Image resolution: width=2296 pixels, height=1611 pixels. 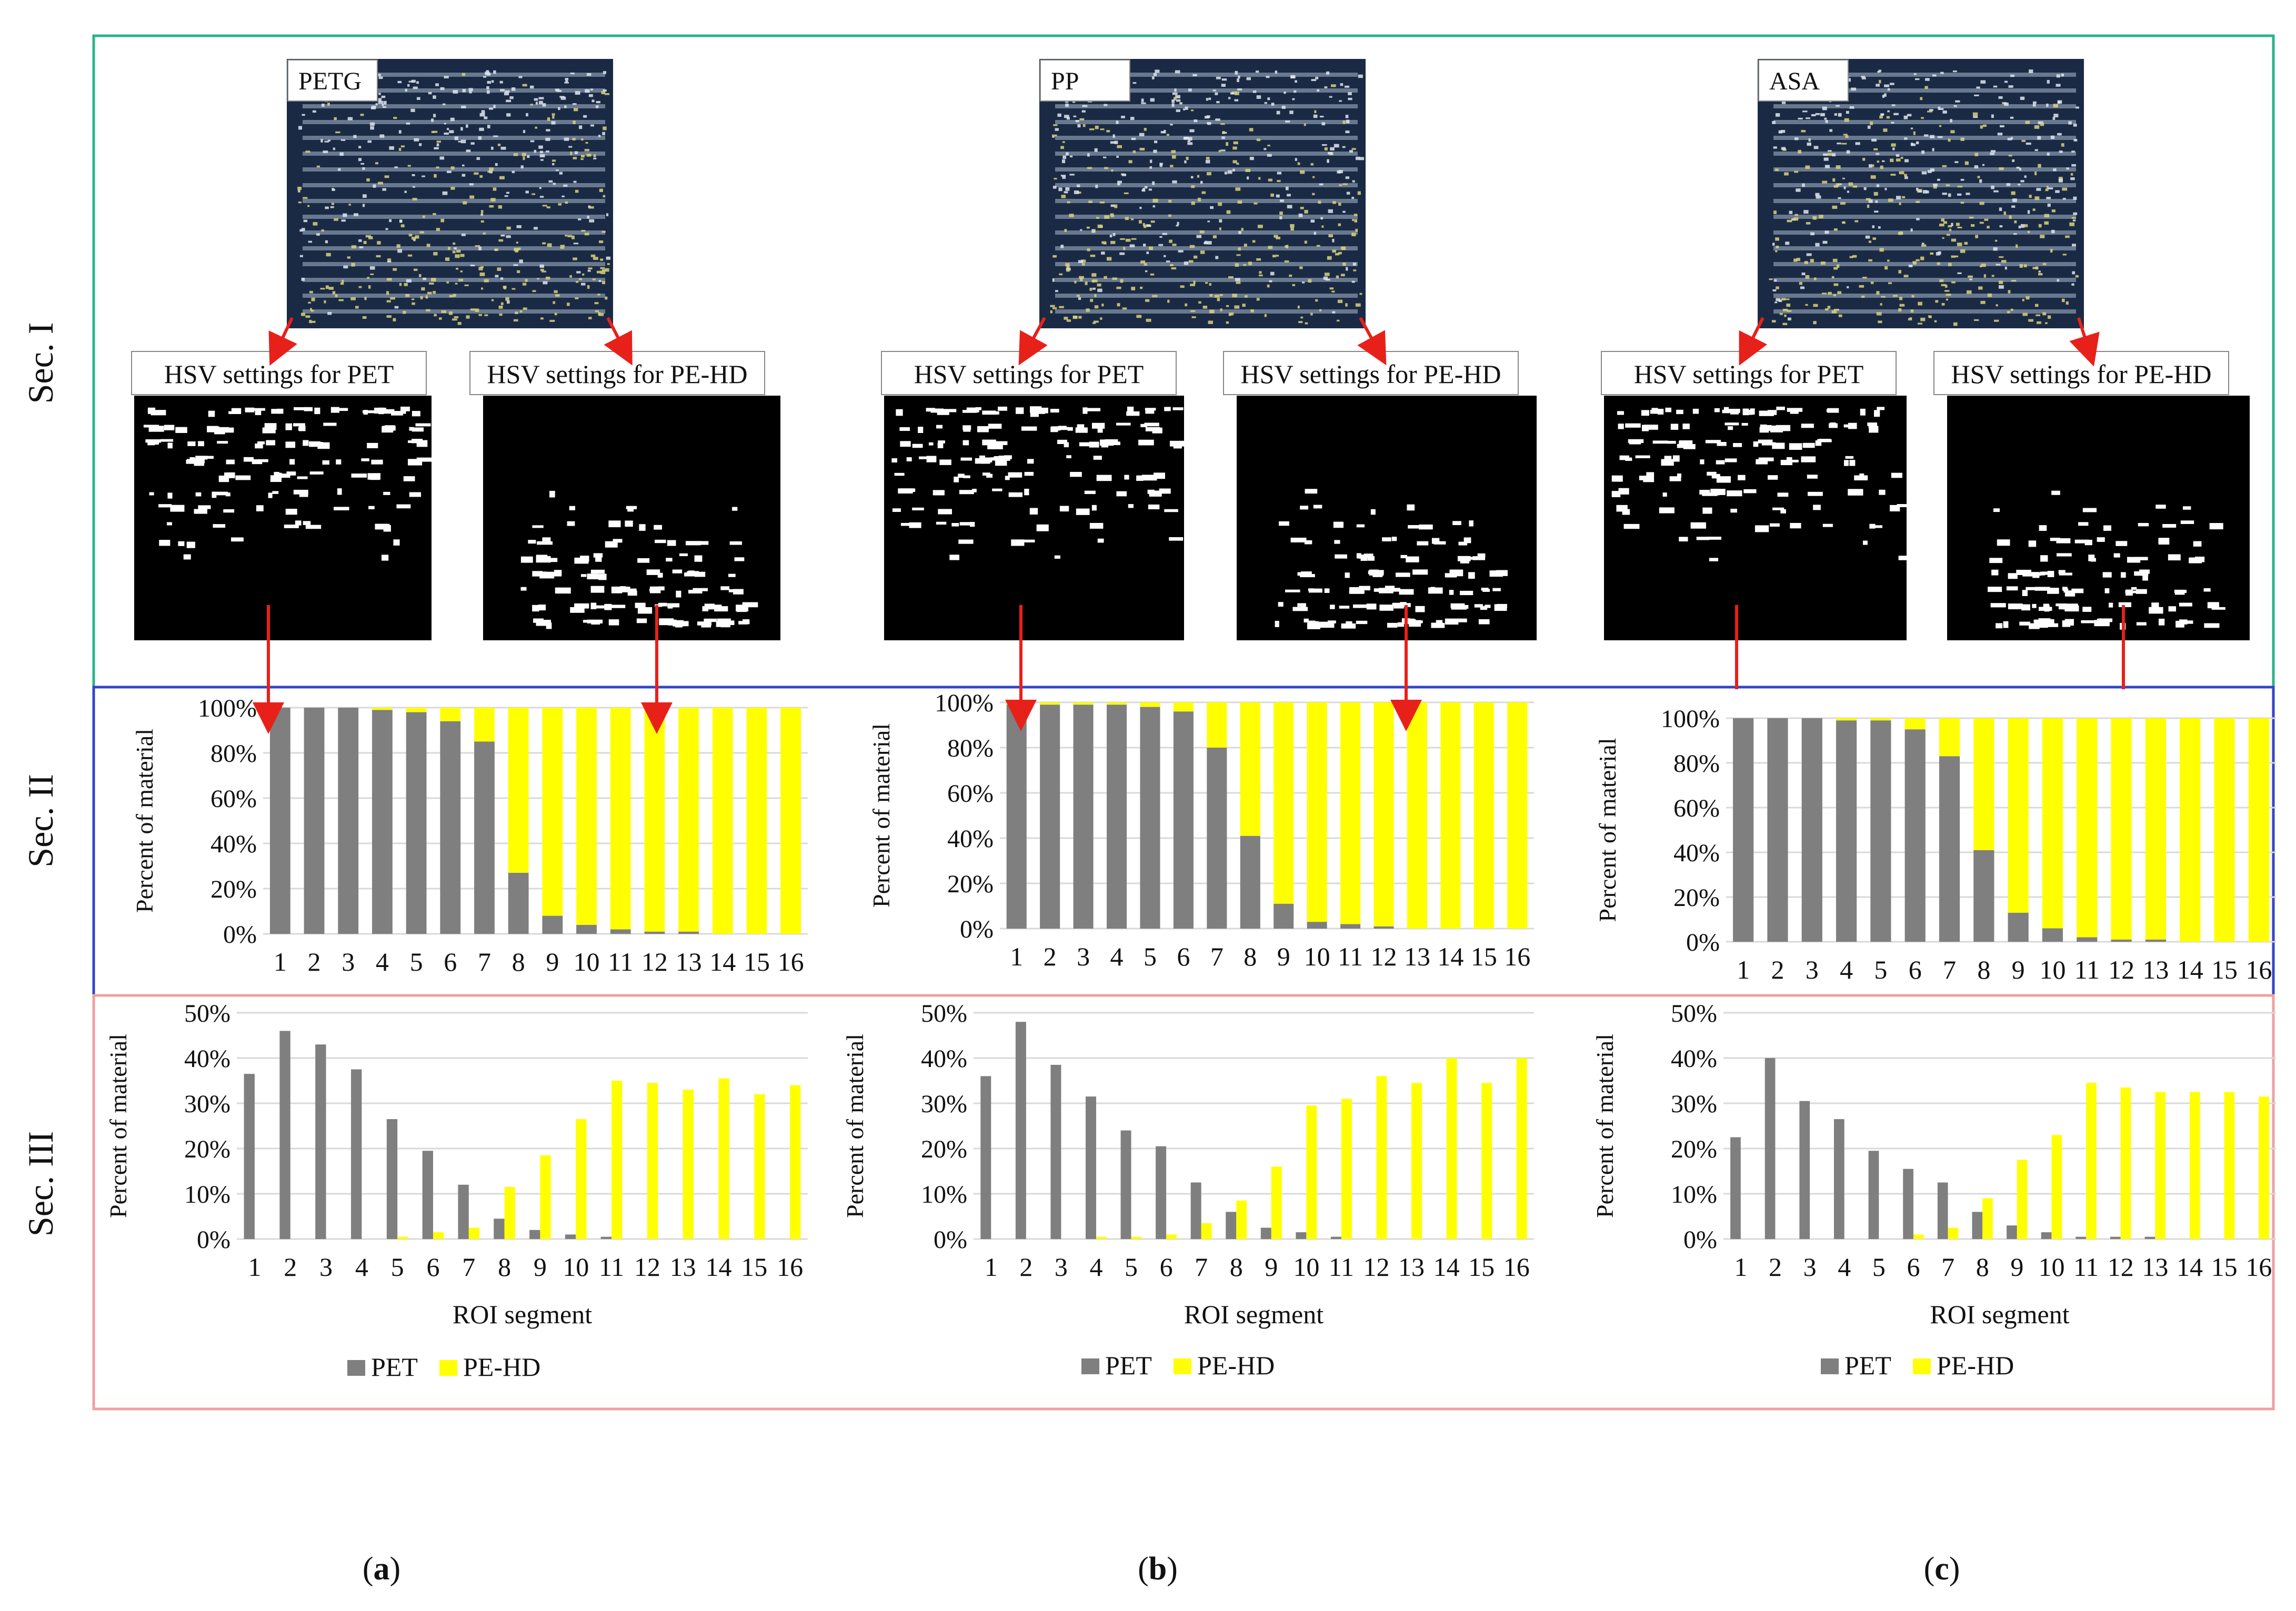 I want to click on red-arrow-icon, so click(x=2084, y=342).